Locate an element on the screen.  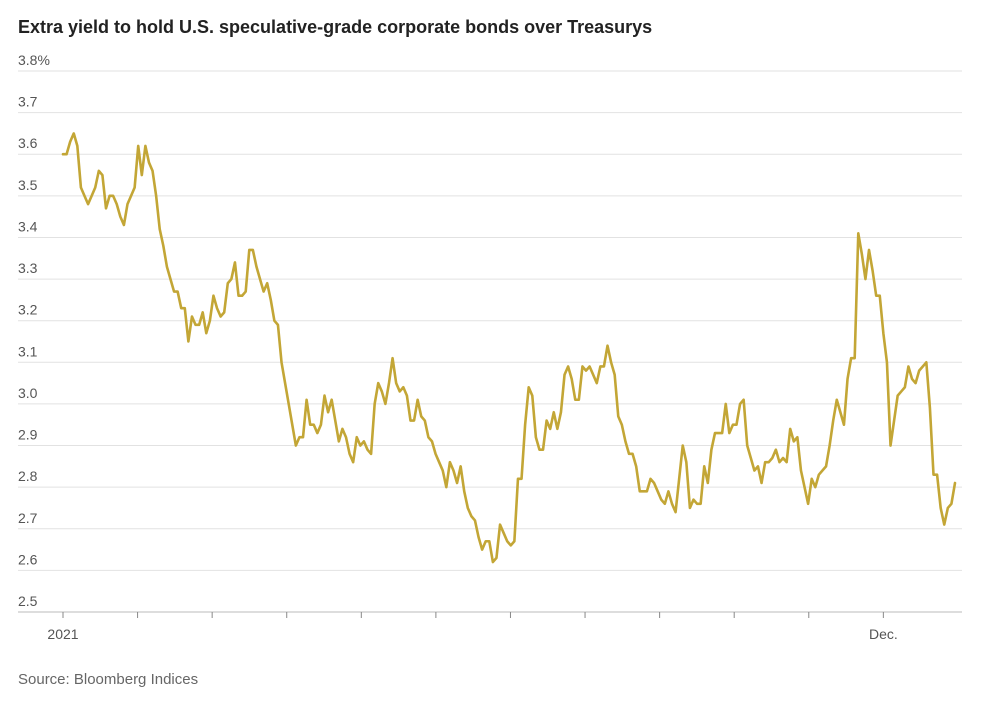
y-tick-label: 2.8 is located at coordinates (28, 476).